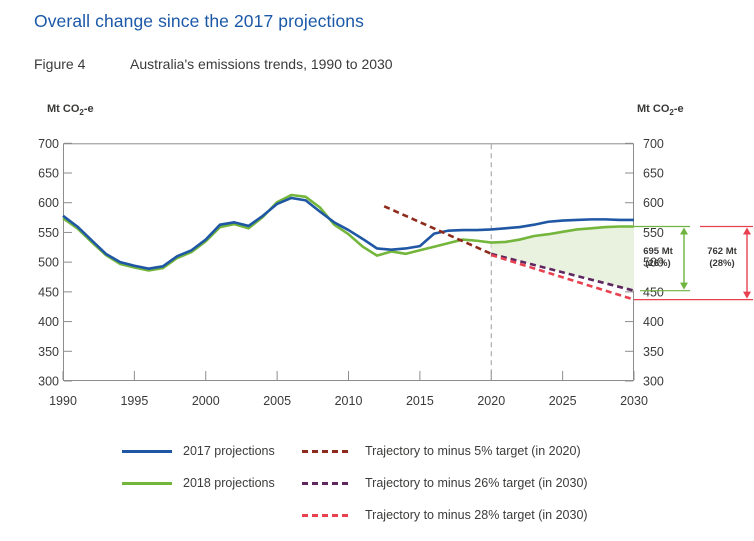 This screenshot has height=541, width=754. Describe the element at coordinates (420, 401) in the screenshot. I see `x-tick-label: 2015` at that location.